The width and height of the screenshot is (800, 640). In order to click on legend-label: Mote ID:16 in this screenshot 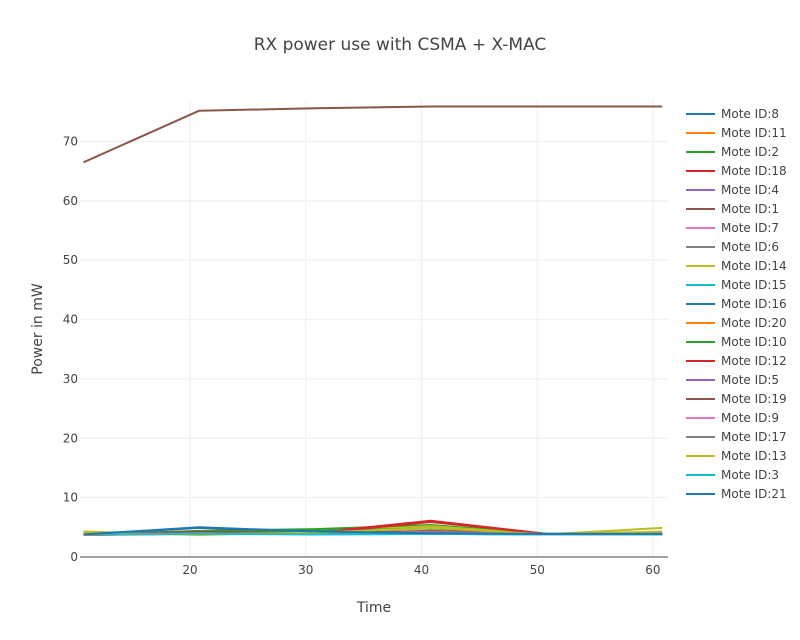, I will do `click(754, 304)`.